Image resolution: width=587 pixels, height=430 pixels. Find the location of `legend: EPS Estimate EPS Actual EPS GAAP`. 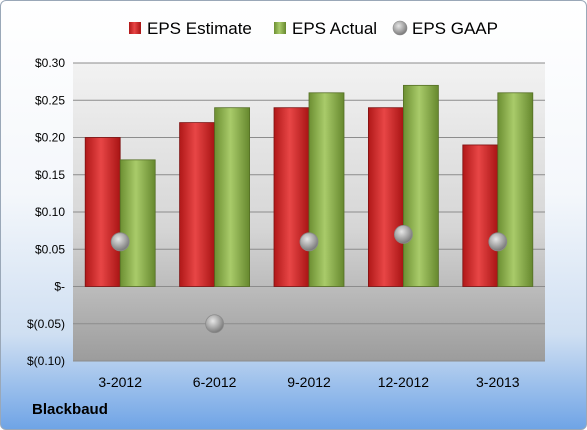

legend: EPS Estimate EPS Actual EPS GAAP is located at coordinates (313, 28).